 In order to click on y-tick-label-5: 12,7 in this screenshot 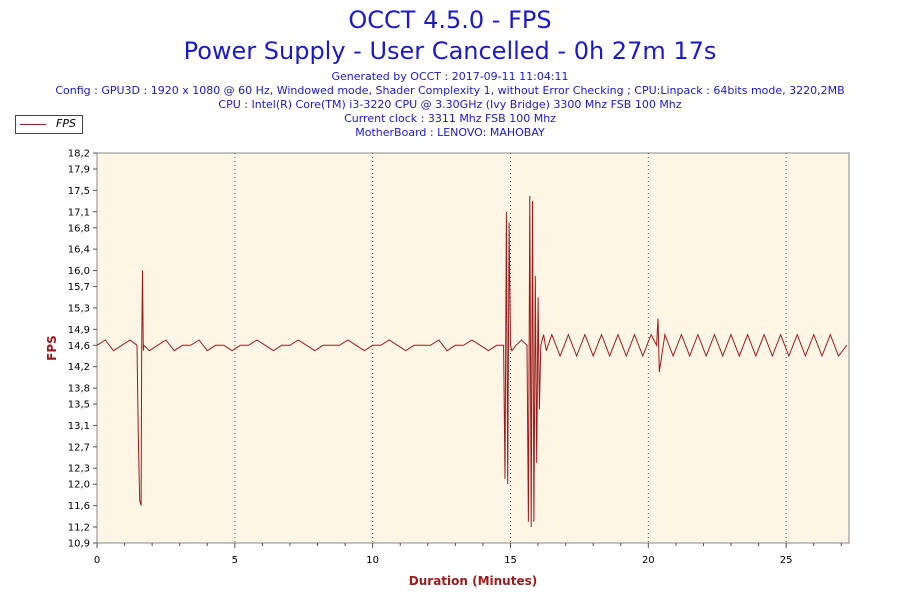, I will do `click(79, 447)`.